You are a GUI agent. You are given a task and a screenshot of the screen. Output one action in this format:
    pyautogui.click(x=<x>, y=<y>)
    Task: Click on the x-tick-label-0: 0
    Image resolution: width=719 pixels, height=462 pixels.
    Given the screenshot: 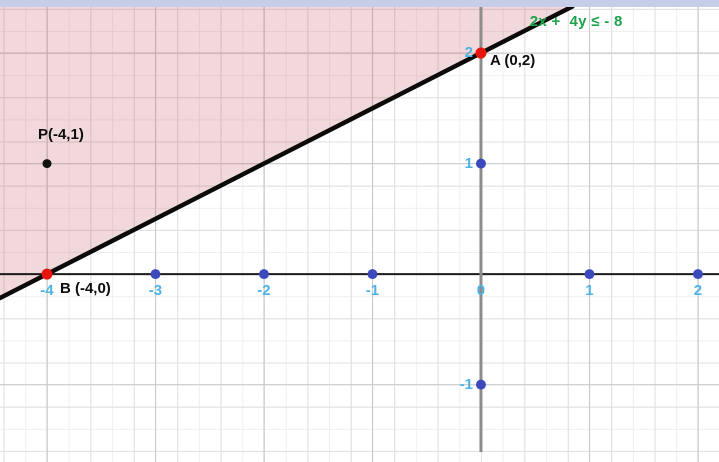 What is the action you would take?
    pyautogui.click(x=481, y=291)
    